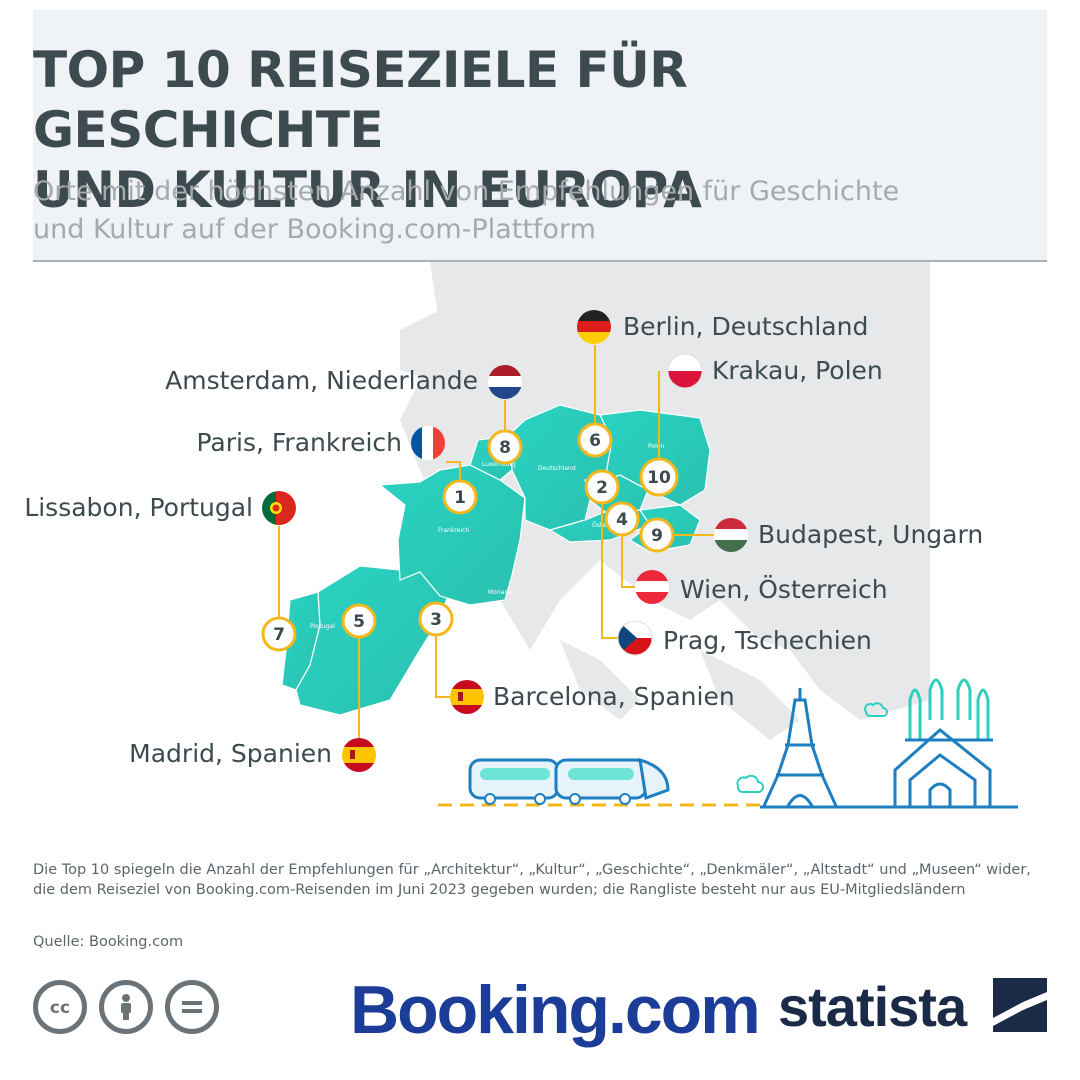 The height and width of the screenshot is (1080, 1080). Describe the element at coordinates (505, 382) in the screenshot. I see `netherlands-flag-icon` at that location.